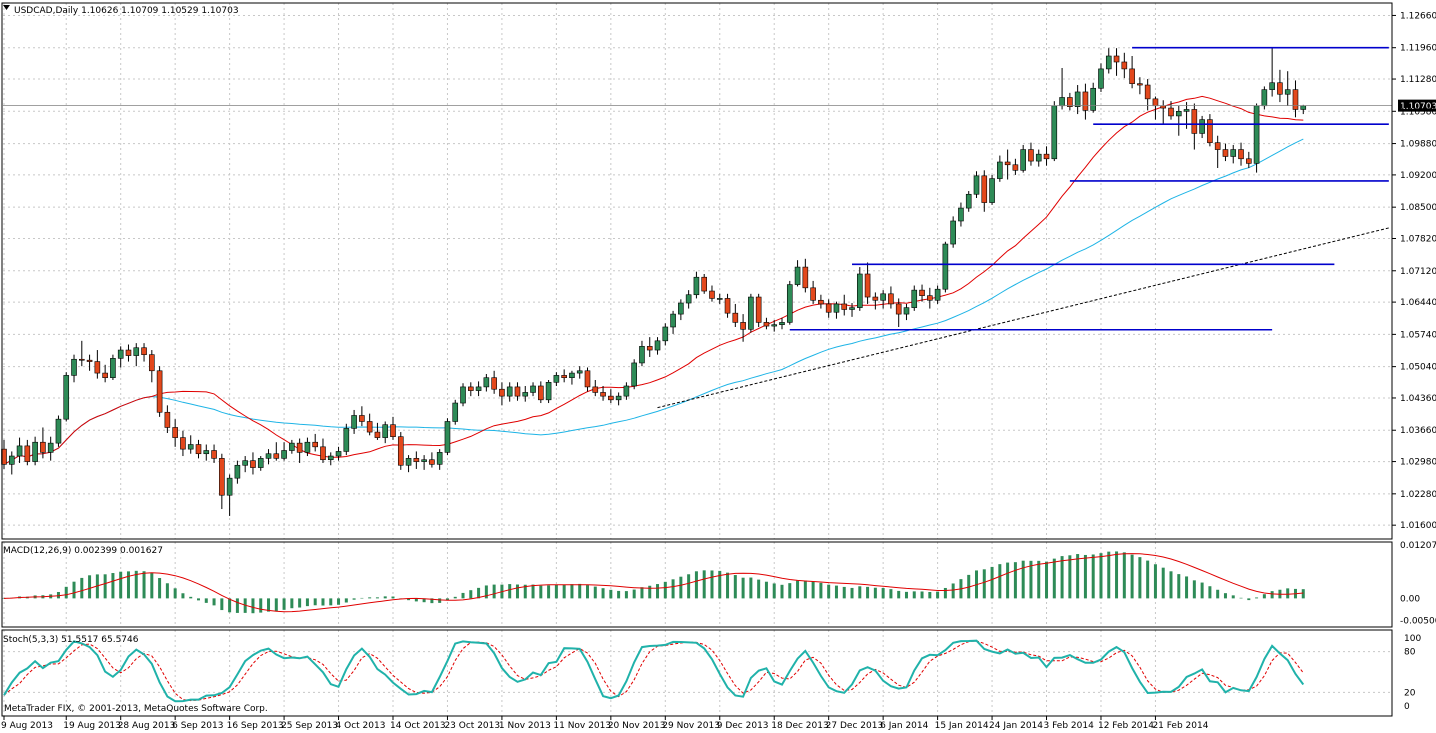 Image resolution: width=1436 pixels, height=733 pixels. Describe the element at coordinates (1418, 145) in the screenshot. I see `price-tick-label: 1.09880` at that location.